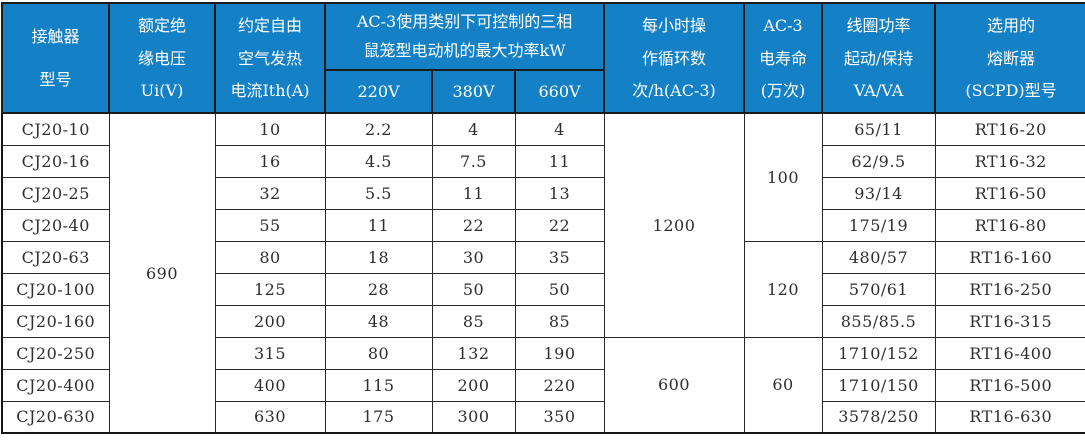 This screenshot has width=1085, height=440. Describe the element at coordinates (674, 90) in the screenshot. I see `header-text-line: 次/h(AC-3)` at that location.